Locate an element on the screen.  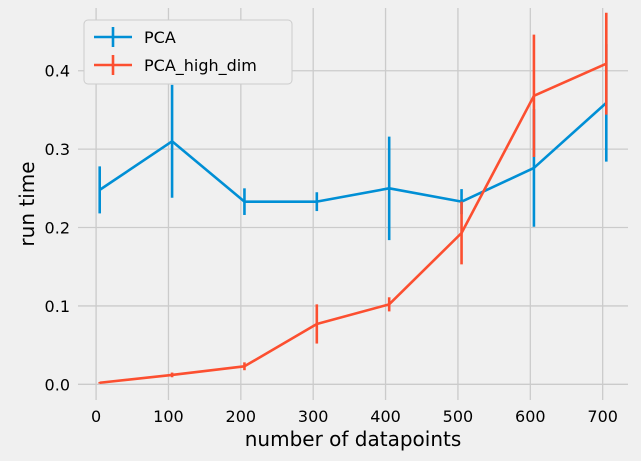
x-axis-label: number of datapoints is located at coordinates (353, 439).